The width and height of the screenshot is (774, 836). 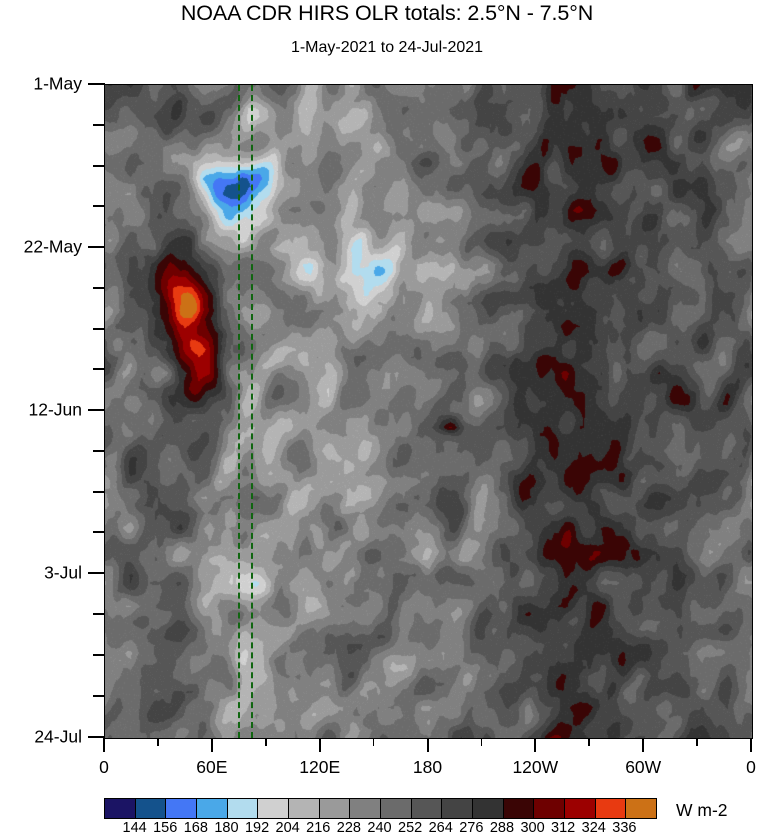 What do you see at coordinates (52, 246) in the screenshot?
I see `y-axis-tick-label: 22-May` at bounding box center [52, 246].